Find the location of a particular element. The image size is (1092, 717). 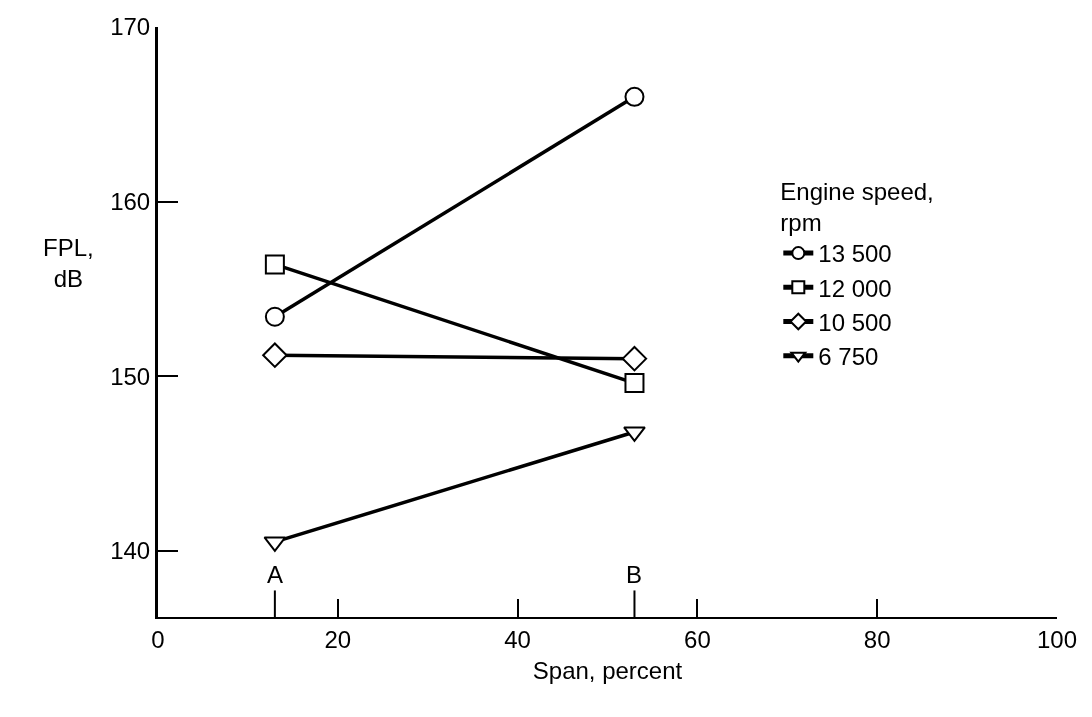

x-tick-label: 60 is located at coordinates (697, 639).